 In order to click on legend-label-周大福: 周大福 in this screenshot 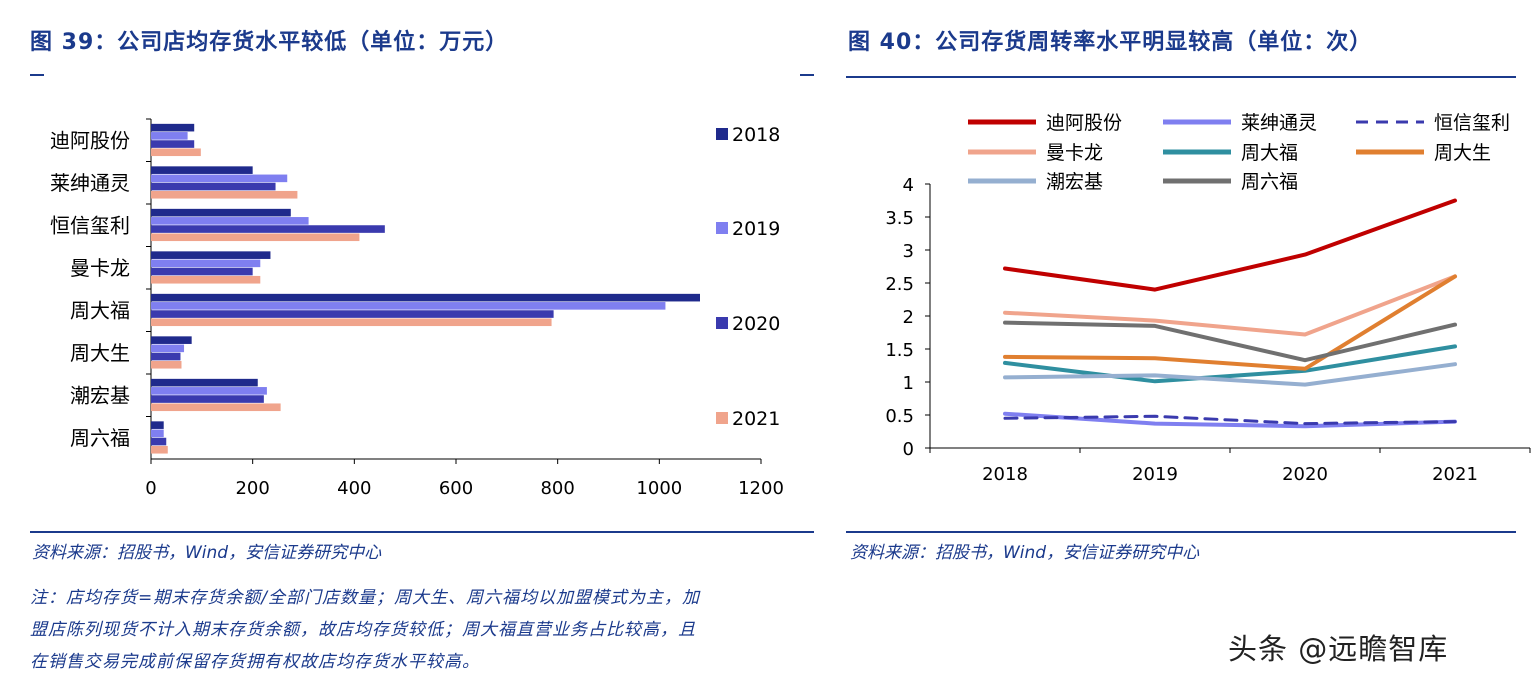, I will do `click(1269, 153)`.